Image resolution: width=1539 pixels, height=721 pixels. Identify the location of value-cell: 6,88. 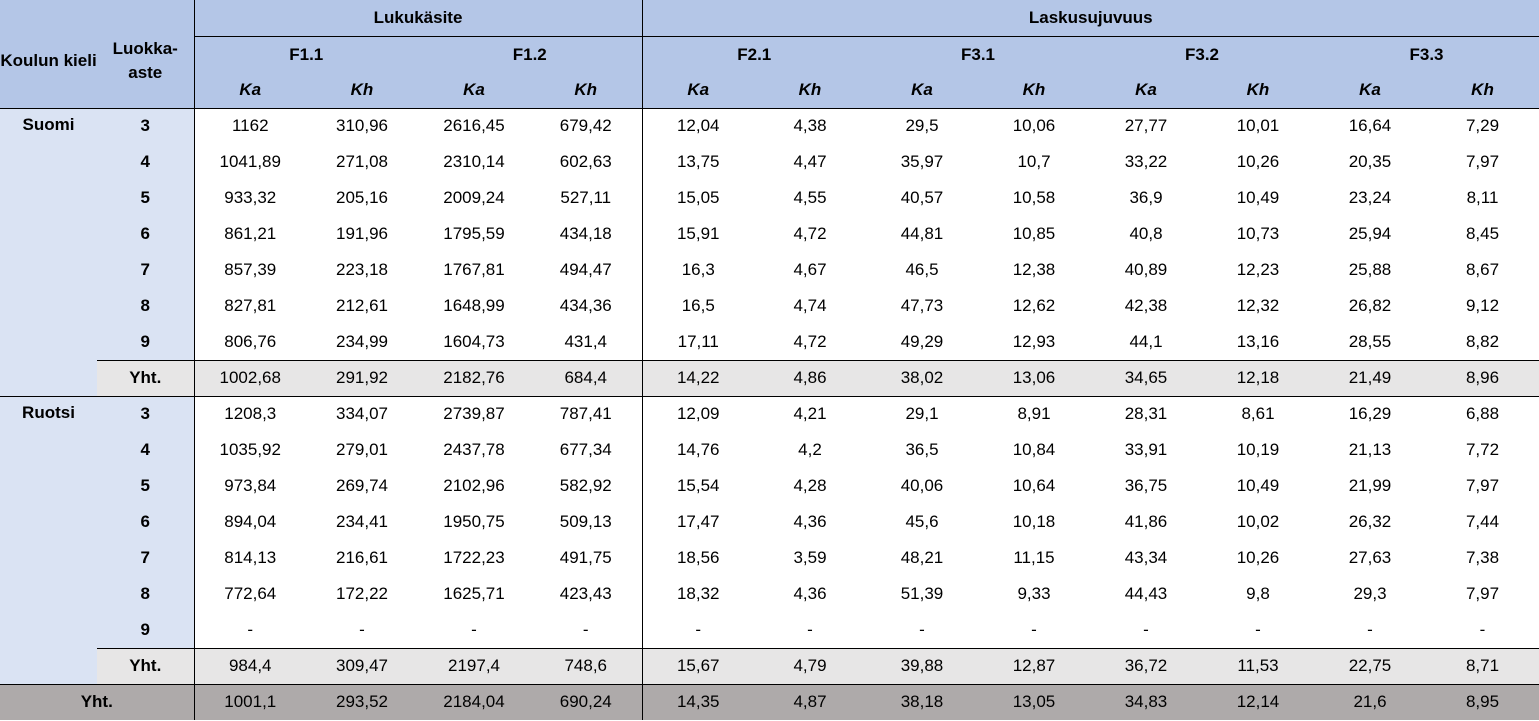
(1482, 413).